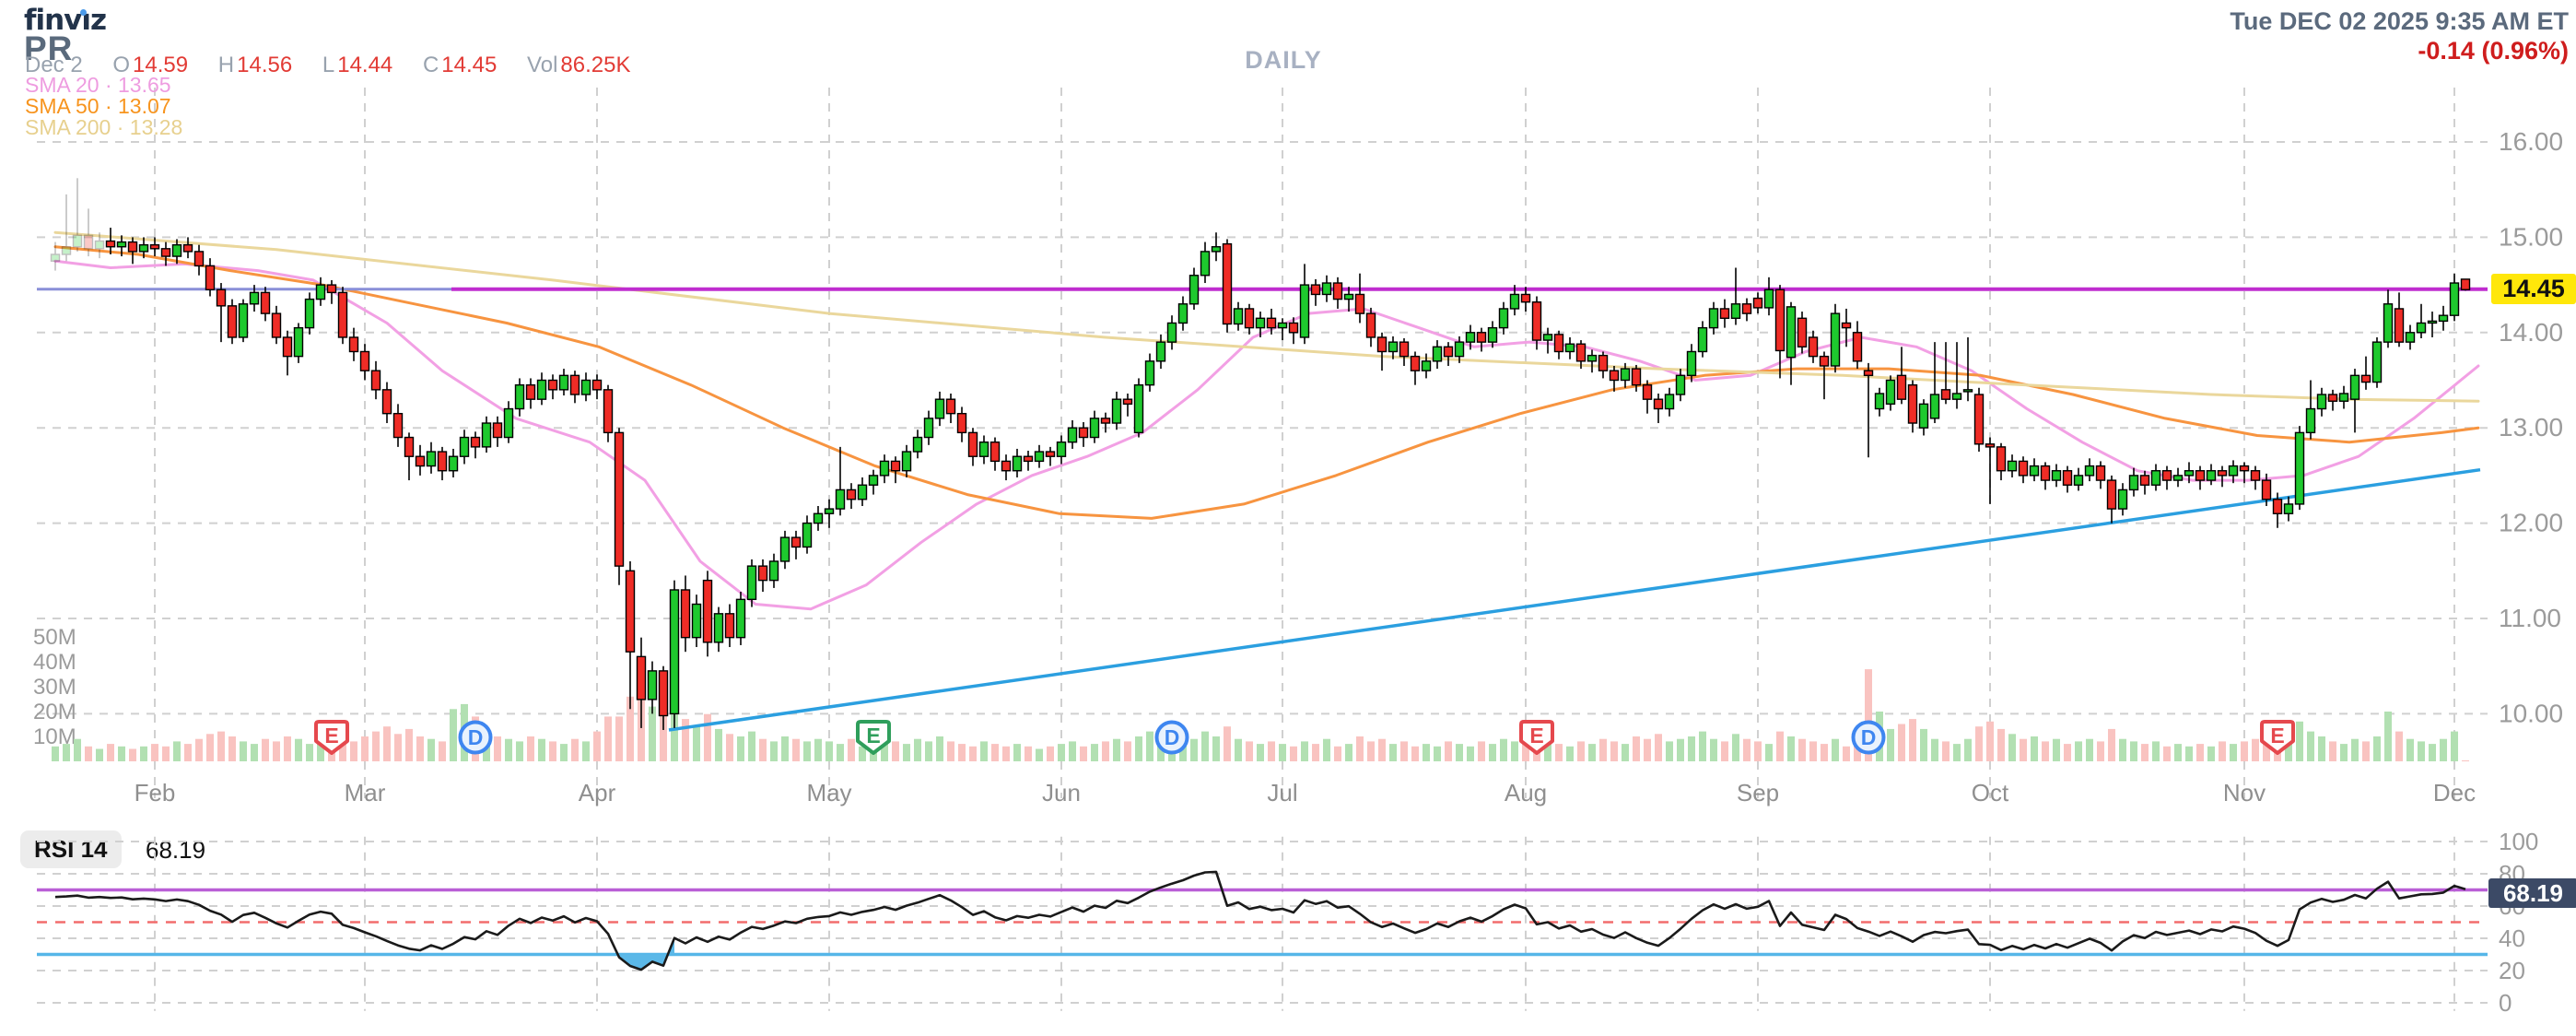 The width and height of the screenshot is (2576, 1036). I want to click on finviz-logo-text: finvız, so click(65, 21).